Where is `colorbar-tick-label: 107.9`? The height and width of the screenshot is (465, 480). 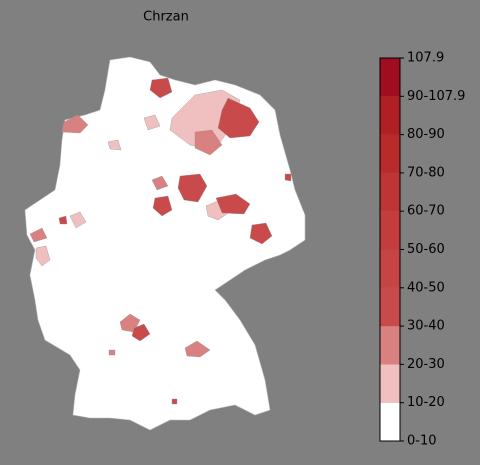
colorbar-tick-label: 107.9 is located at coordinates (425, 58).